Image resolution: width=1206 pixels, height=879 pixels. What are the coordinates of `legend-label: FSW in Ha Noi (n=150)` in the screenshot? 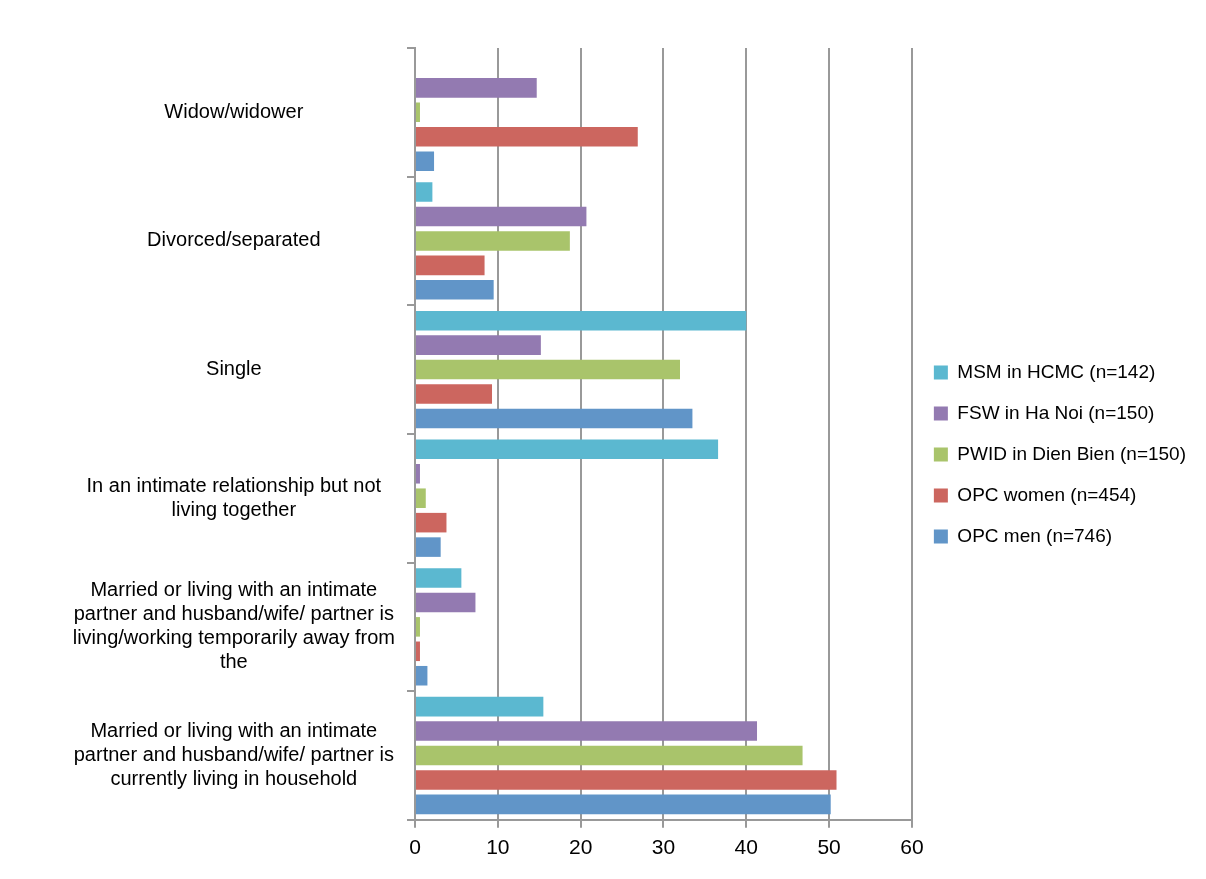 It's located at (1056, 412).